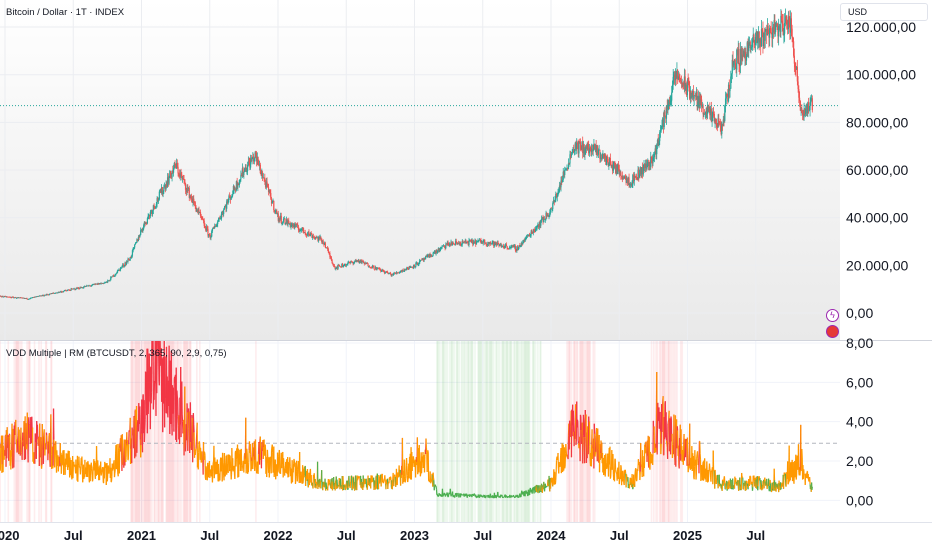 This screenshot has height=550, width=932. What do you see at coordinates (832, 331) in the screenshot?
I see `us-flag-icon` at bounding box center [832, 331].